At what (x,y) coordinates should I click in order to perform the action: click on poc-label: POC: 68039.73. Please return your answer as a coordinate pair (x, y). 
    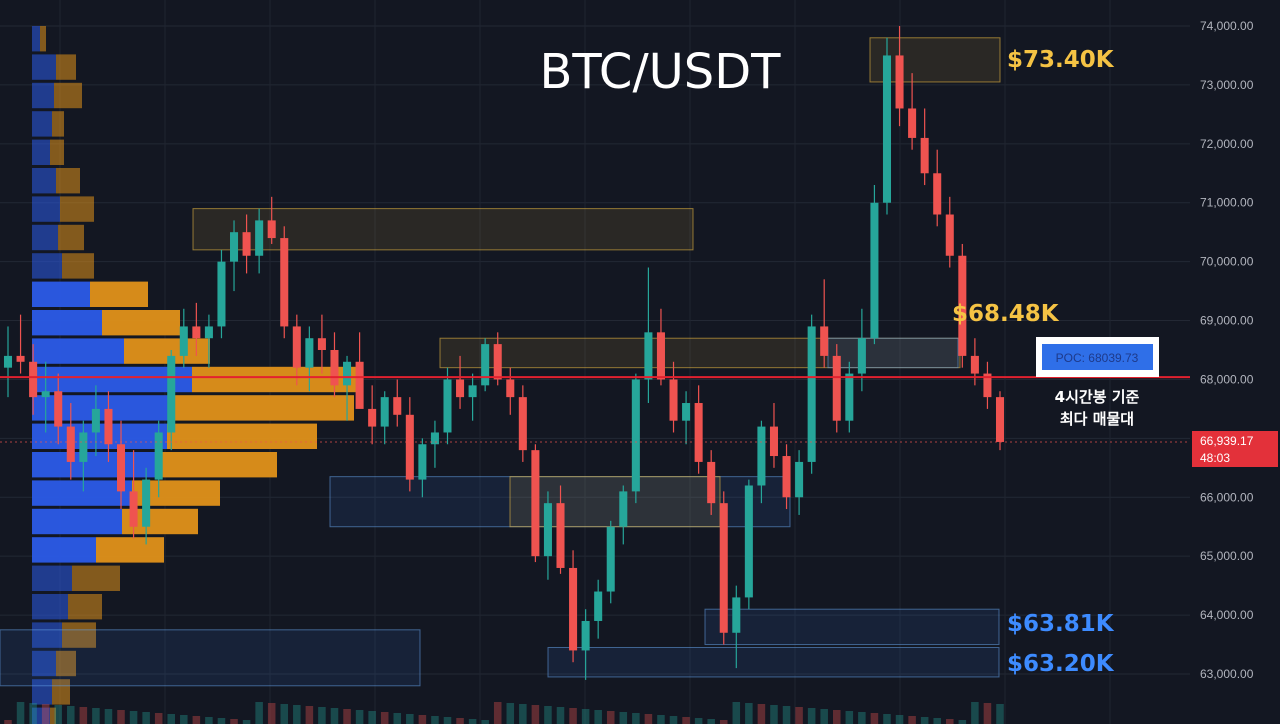
    Looking at the image, I should click on (1097, 358).